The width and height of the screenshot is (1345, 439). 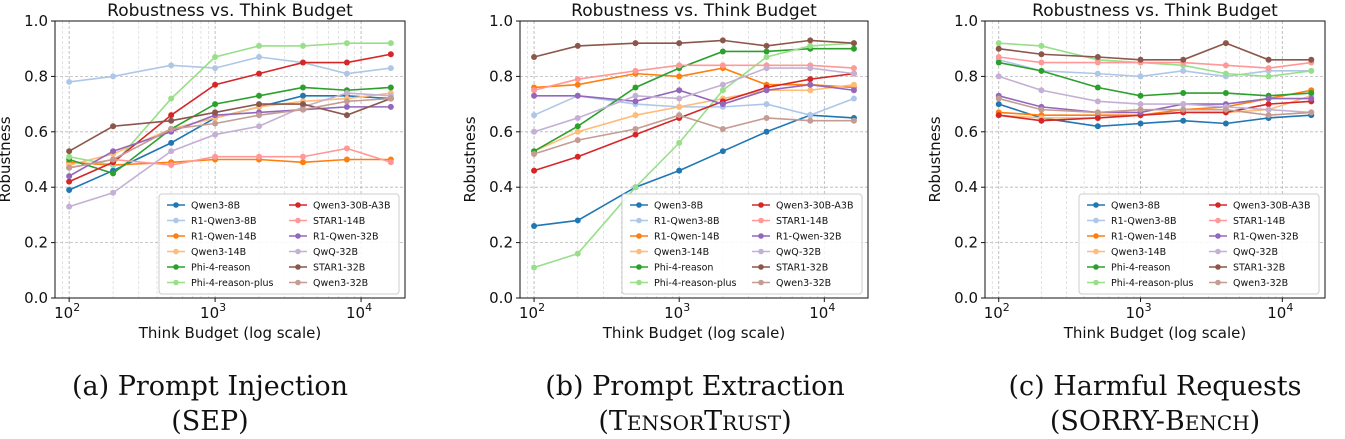 What do you see at coordinates (470, 159) in the screenshot?
I see `y-axis-label: Robustness` at bounding box center [470, 159].